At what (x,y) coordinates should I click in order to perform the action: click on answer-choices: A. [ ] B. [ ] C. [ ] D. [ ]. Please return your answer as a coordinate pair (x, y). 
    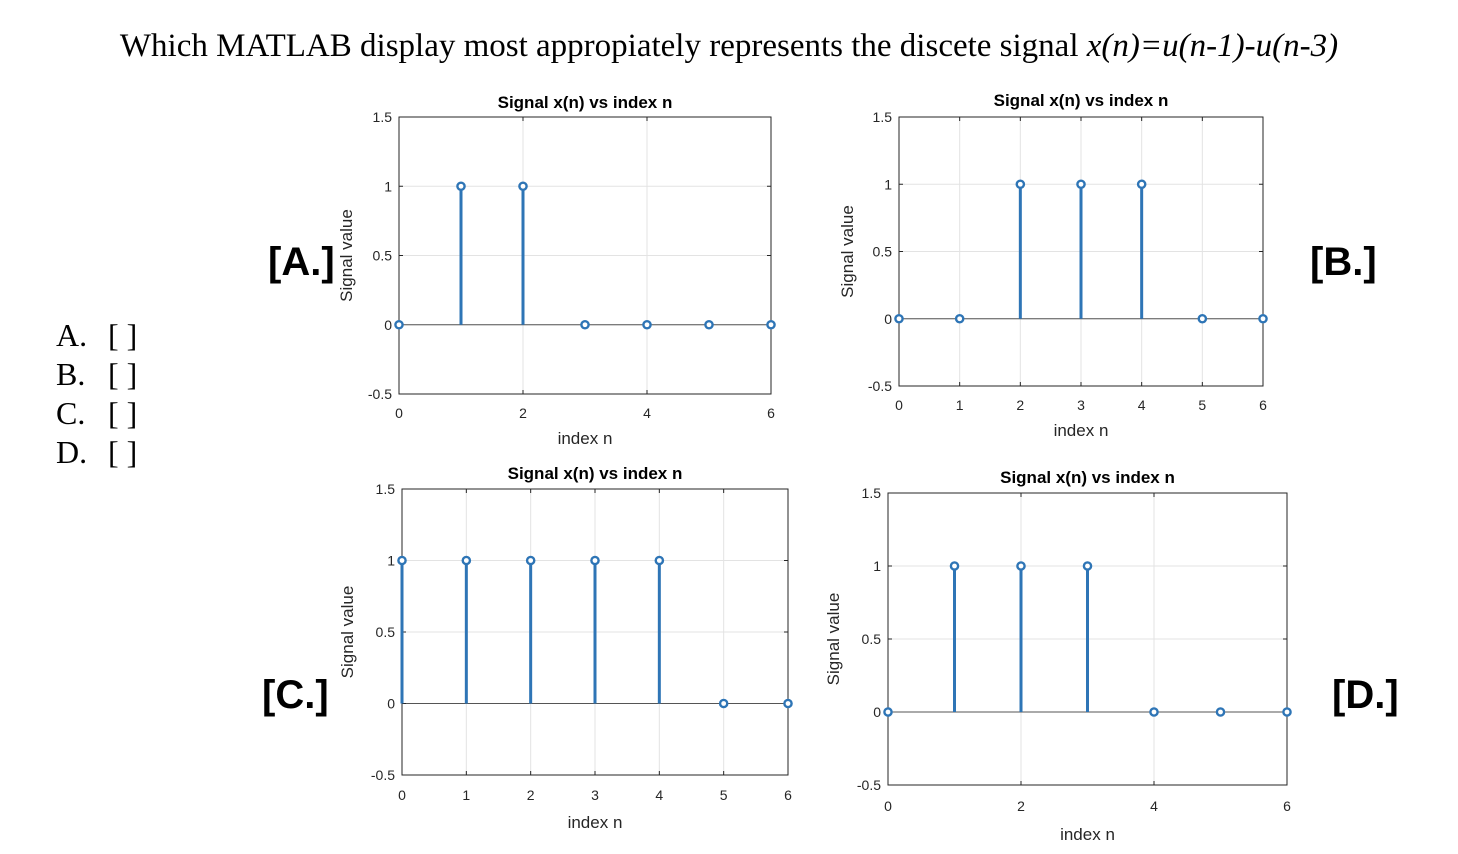
    Looking at the image, I should click on (102, 394).